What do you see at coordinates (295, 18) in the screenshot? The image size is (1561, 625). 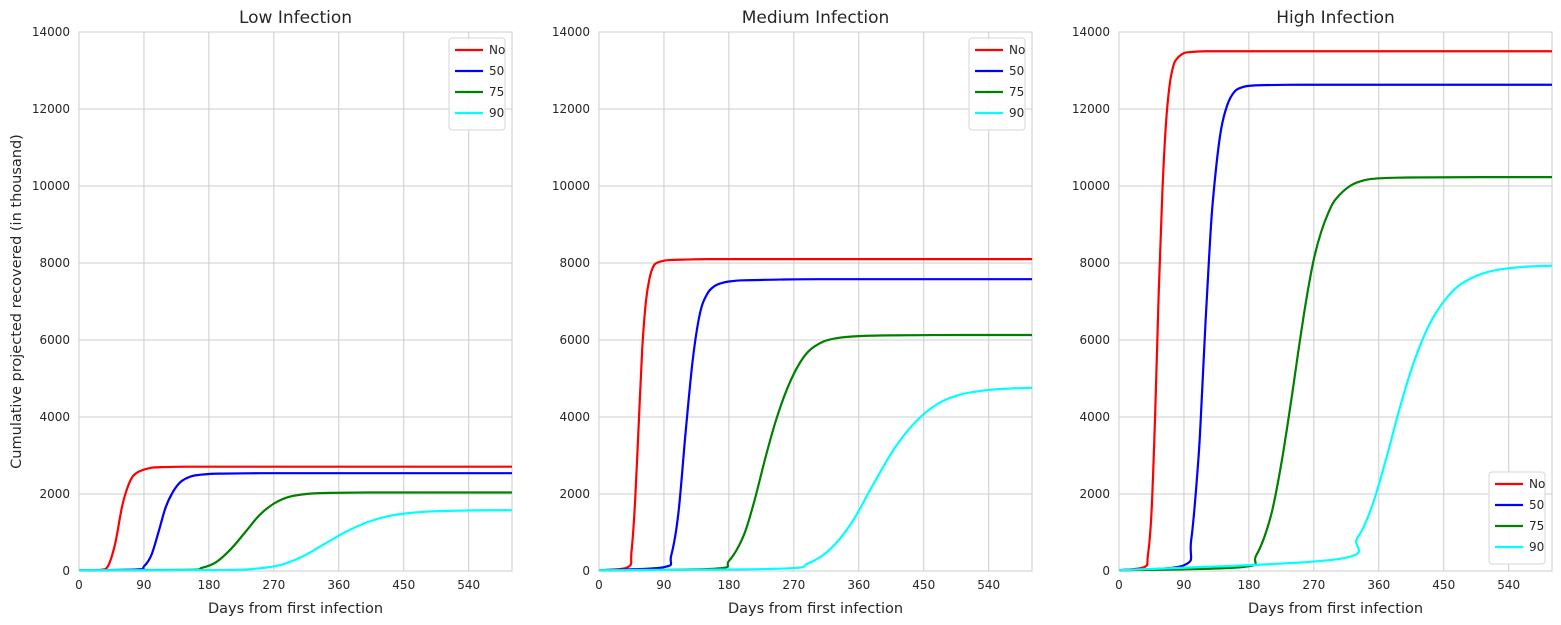 I see `subplot-title: Low Infection` at bounding box center [295, 18].